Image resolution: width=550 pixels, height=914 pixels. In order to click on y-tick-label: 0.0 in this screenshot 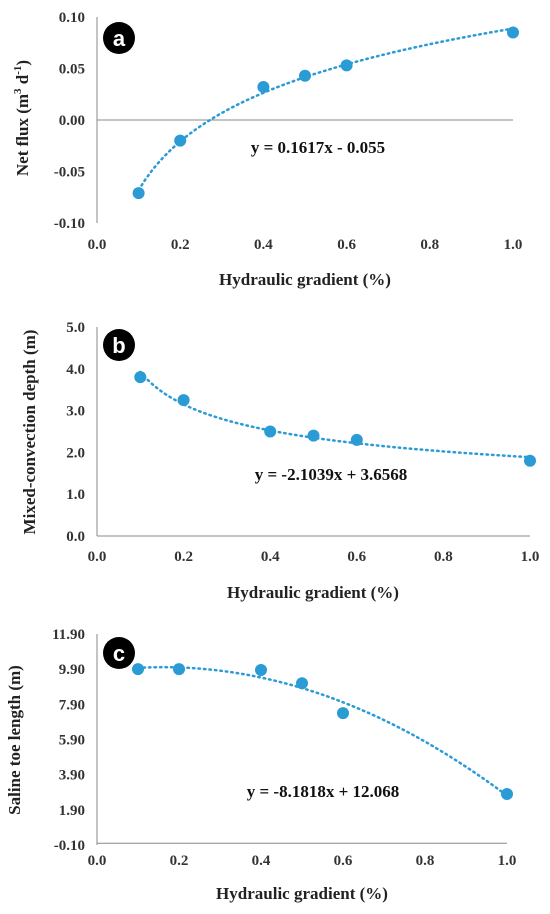, I will do `click(75, 537)`.